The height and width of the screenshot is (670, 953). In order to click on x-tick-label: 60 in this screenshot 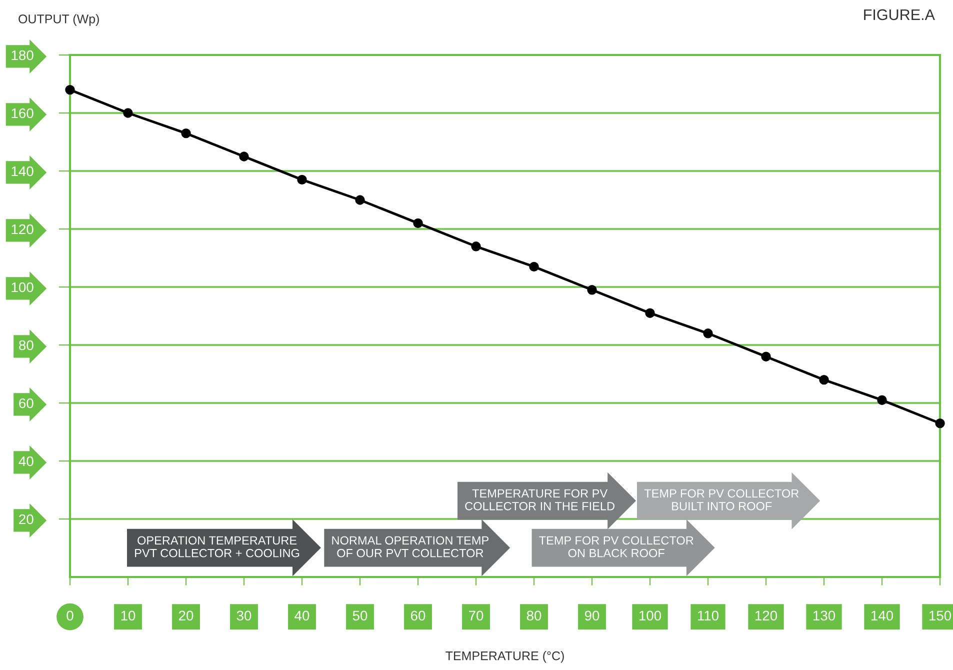, I will do `click(418, 615)`.